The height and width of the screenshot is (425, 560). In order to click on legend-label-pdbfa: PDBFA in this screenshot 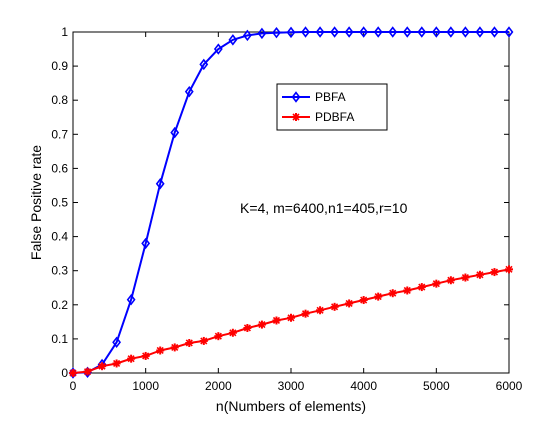, I will do `click(334, 117)`.